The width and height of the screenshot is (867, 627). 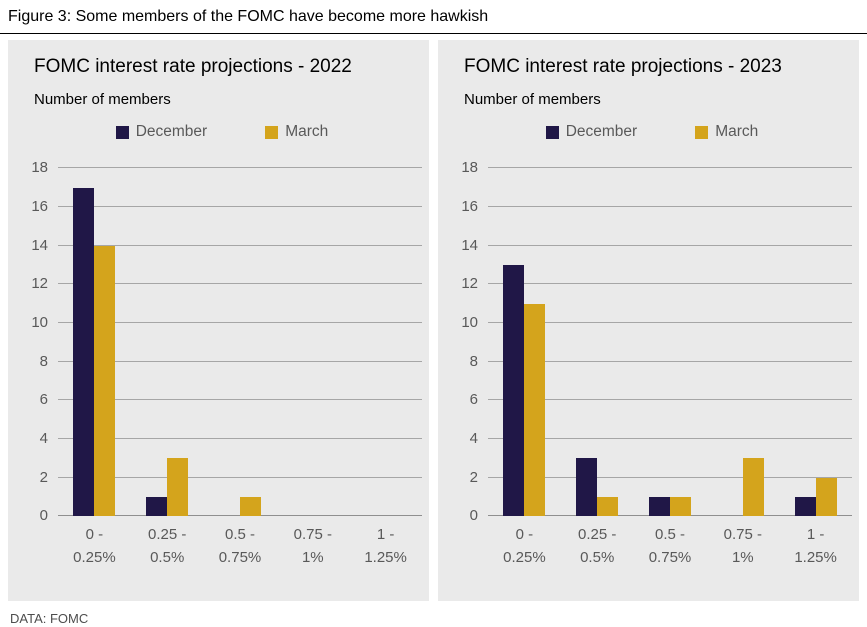 What do you see at coordinates (623, 66) in the screenshot?
I see `chart-title: FOMC interest rate projections - 2023` at bounding box center [623, 66].